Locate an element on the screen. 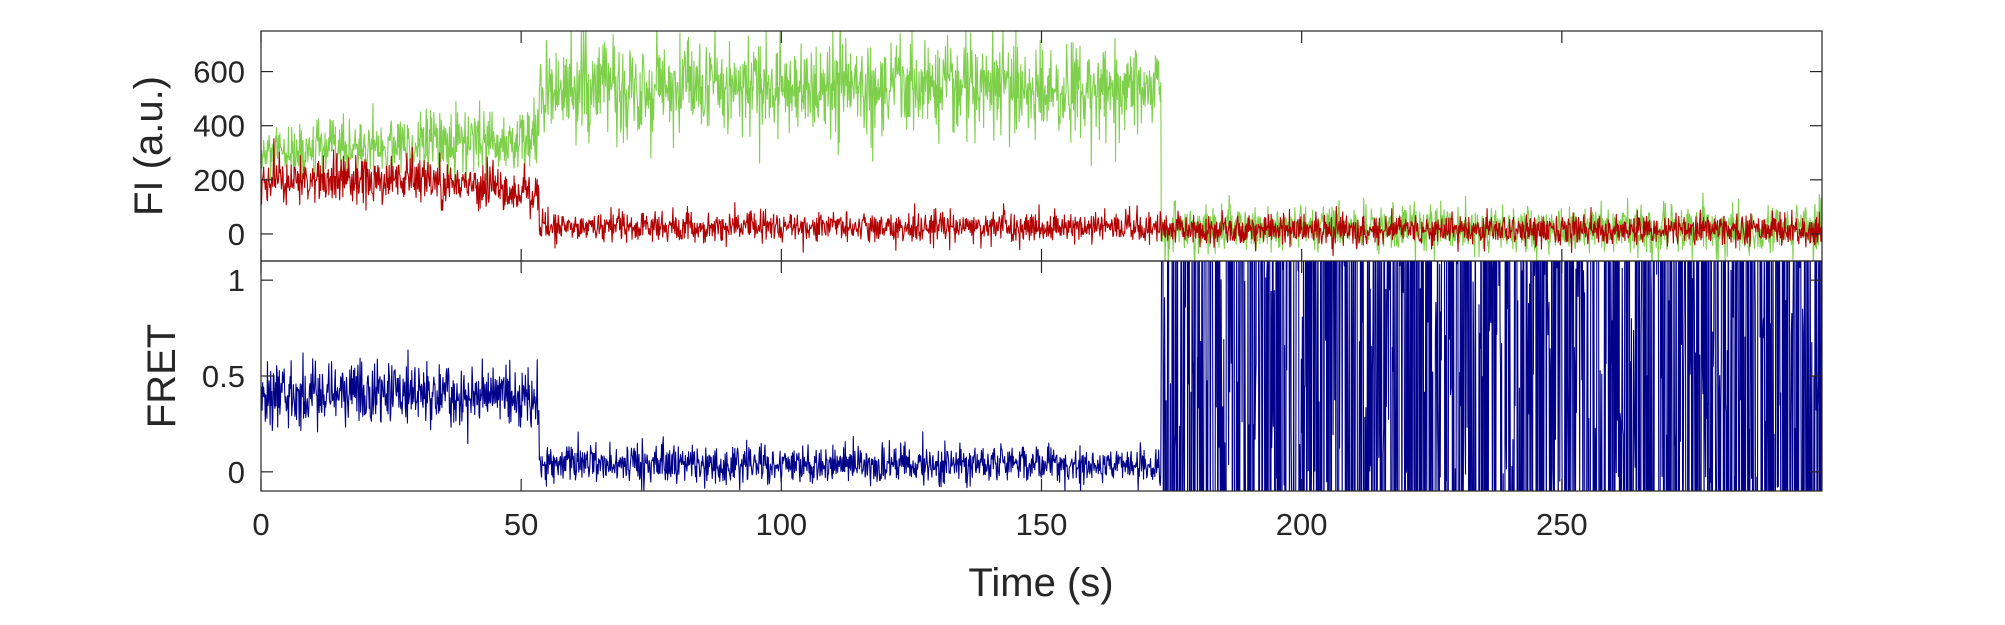  fluorescence-y-tick-label: 400 is located at coordinates (219, 126).